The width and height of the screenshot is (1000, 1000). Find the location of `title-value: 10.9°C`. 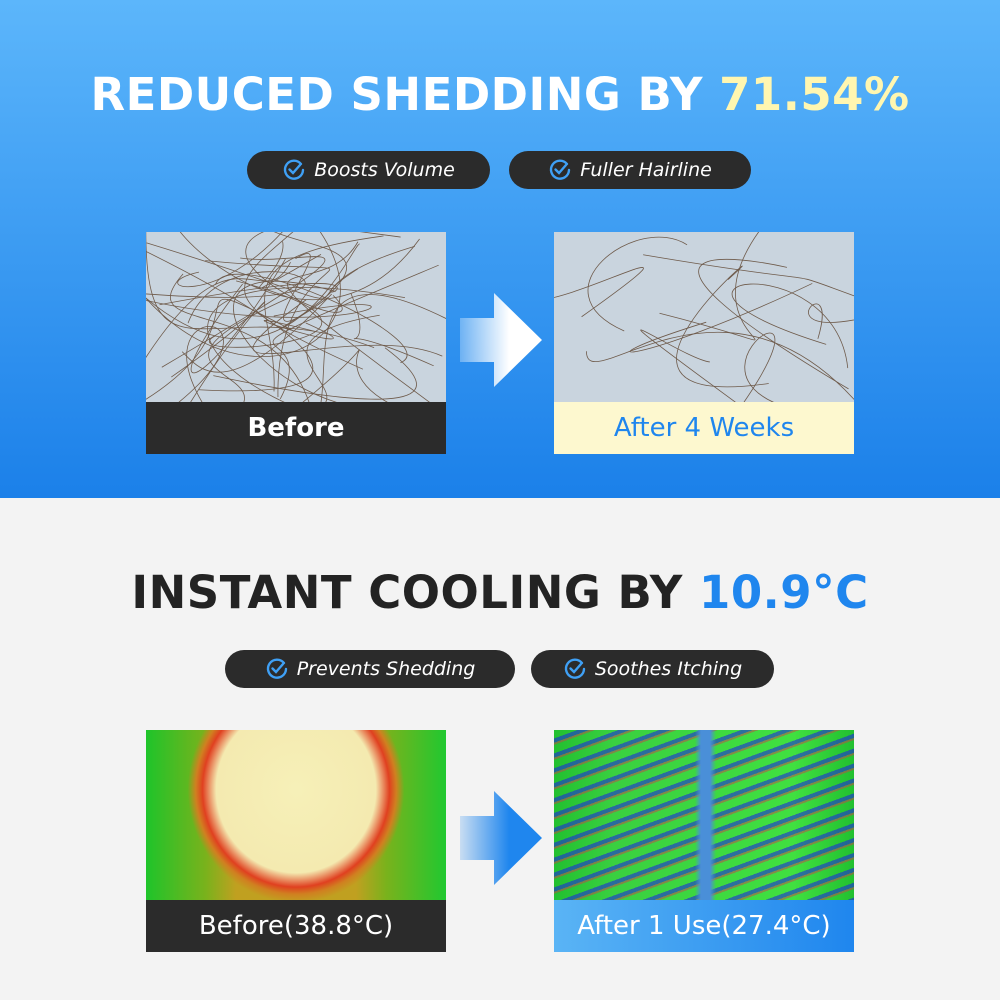

title-value: 10.9°C is located at coordinates (784, 592).